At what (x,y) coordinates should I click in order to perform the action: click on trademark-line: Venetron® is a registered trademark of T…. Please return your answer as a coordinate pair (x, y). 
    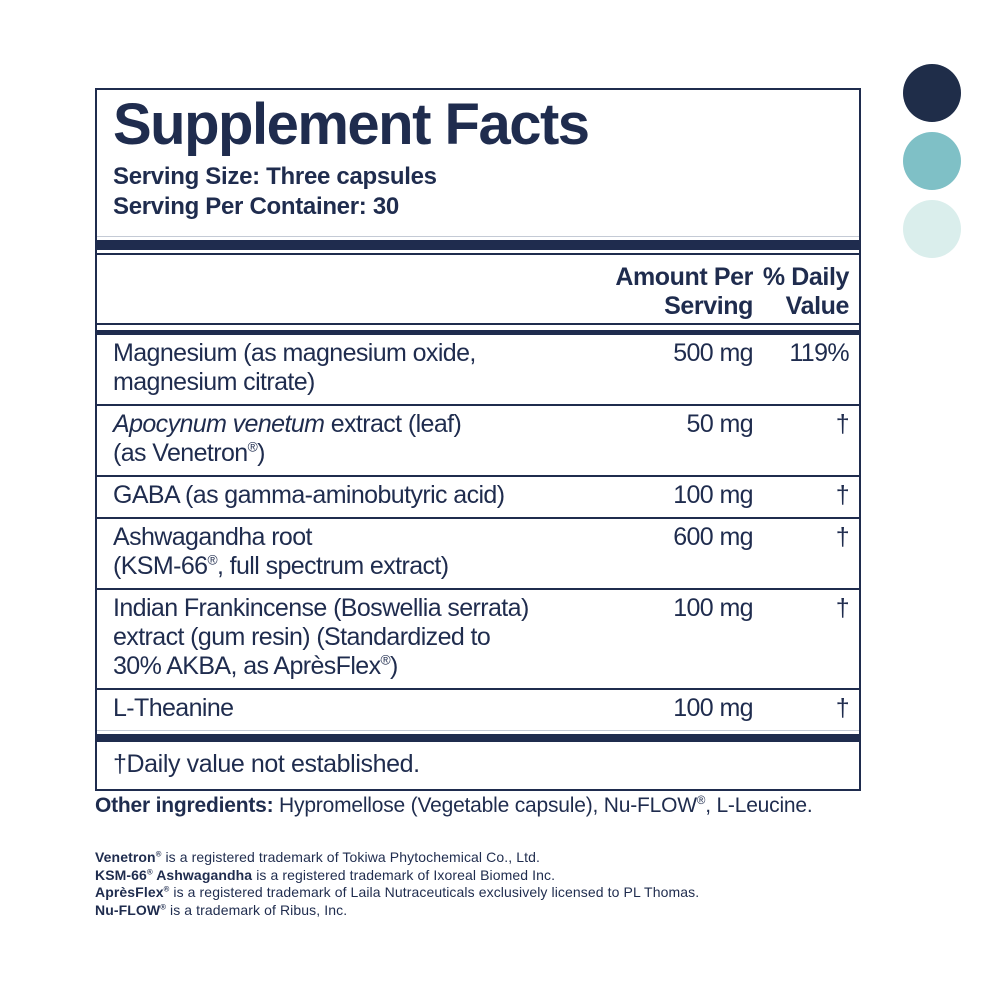
    Looking at the image, I should click on (445, 858).